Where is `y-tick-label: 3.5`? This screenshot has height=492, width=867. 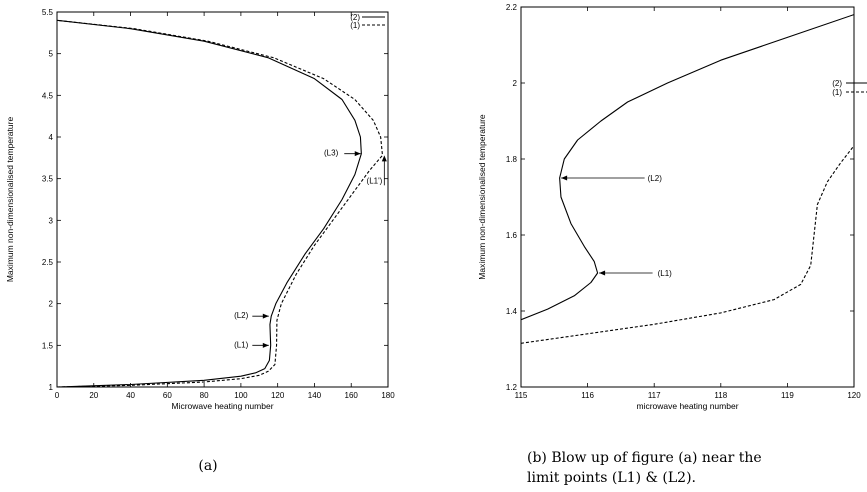 y-tick-label: 3.5 is located at coordinates (48, 179).